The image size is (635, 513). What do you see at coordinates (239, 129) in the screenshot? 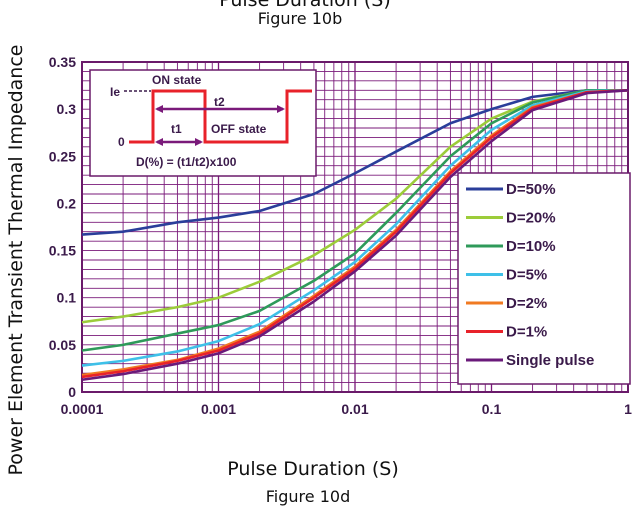
I see `inset-off-state-label: OFF state` at bounding box center [239, 129].